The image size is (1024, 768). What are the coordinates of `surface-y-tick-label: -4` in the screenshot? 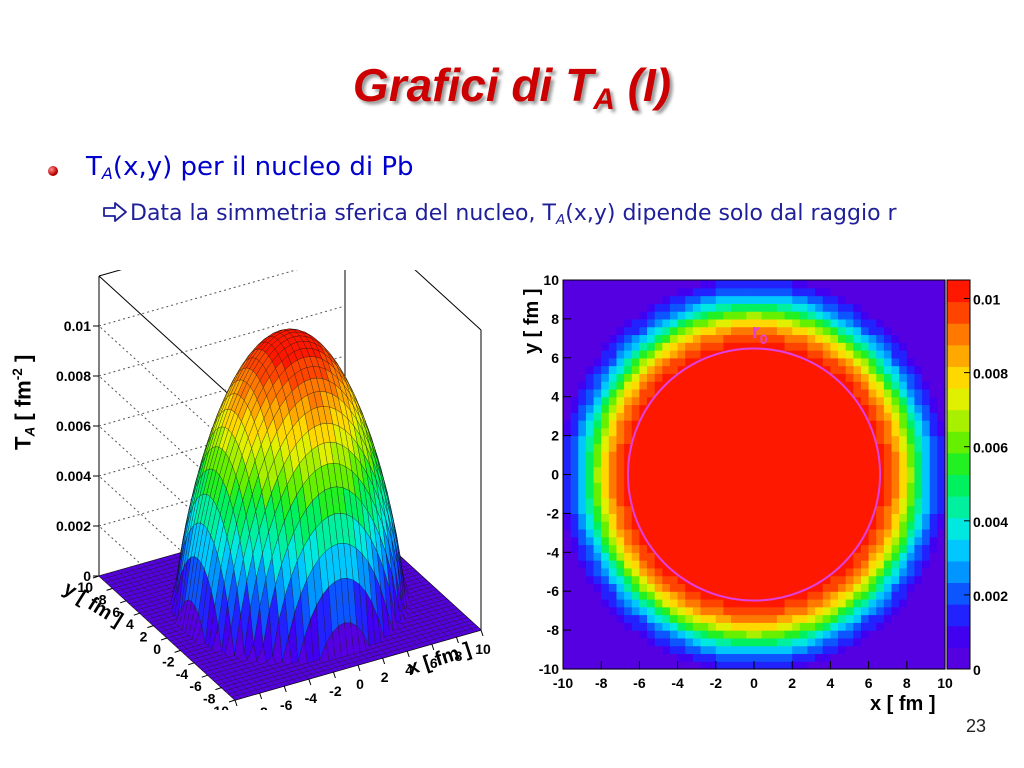 It's located at (182, 674).